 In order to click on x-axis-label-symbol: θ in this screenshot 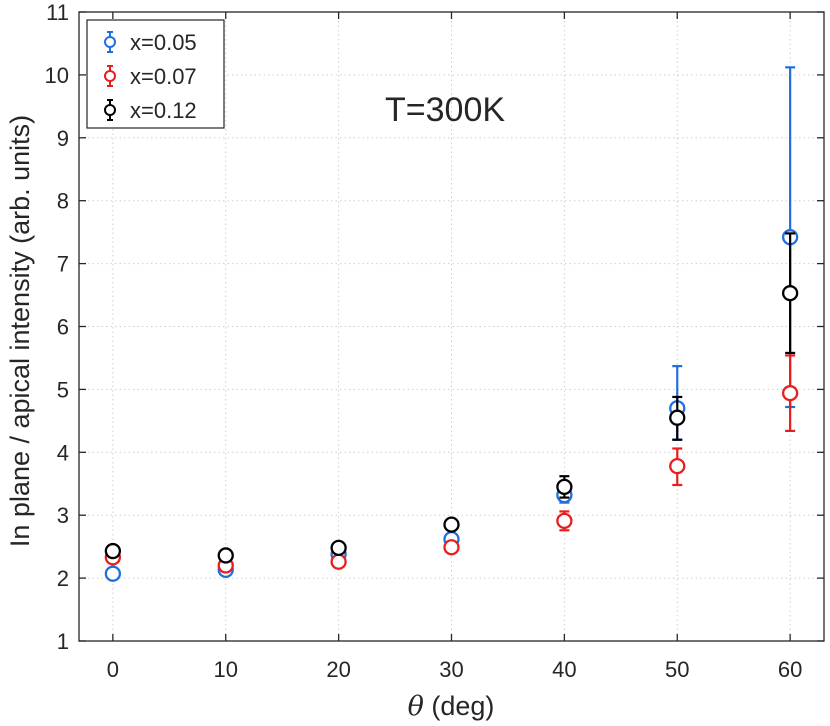, I will do `click(416, 706)`.